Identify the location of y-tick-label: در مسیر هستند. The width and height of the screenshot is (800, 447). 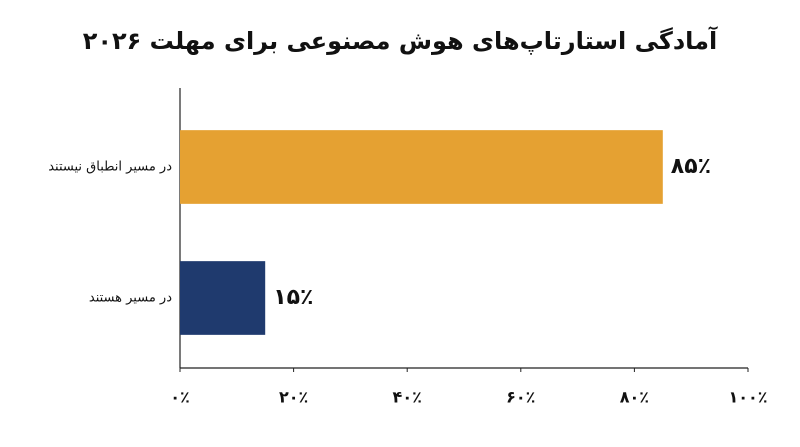
(130, 298).